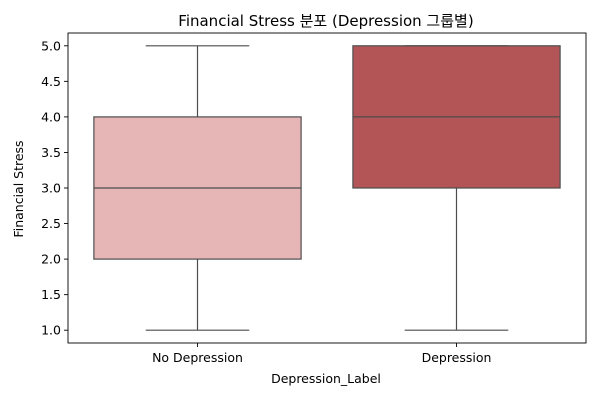 The height and width of the screenshot is (400, 600). Describe the element at coordinates (51, 294) in the screenshot. I see `y-tick-label: 1.5` at that location.